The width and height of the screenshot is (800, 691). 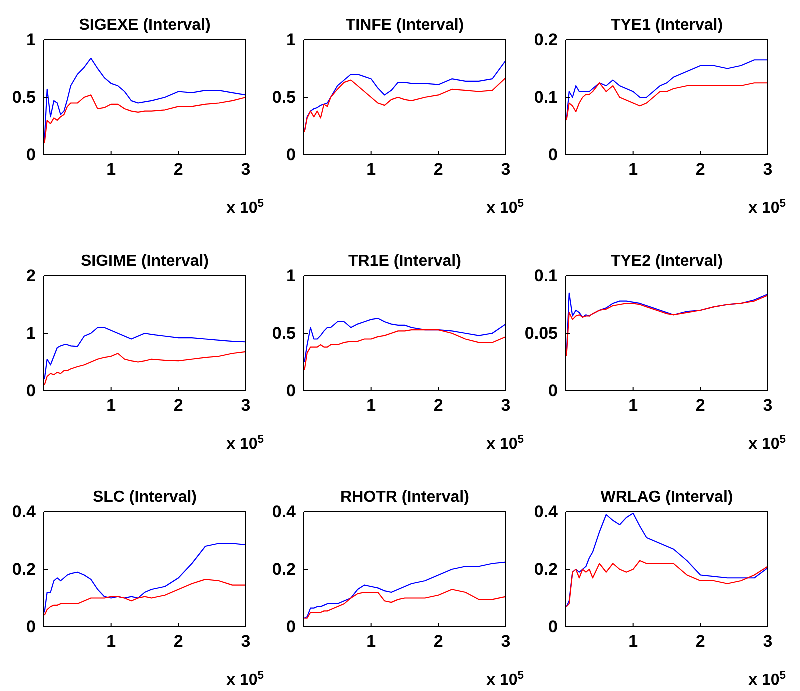 I want to click on chart-title: SLC (Interval), so click(x=145, y=497).